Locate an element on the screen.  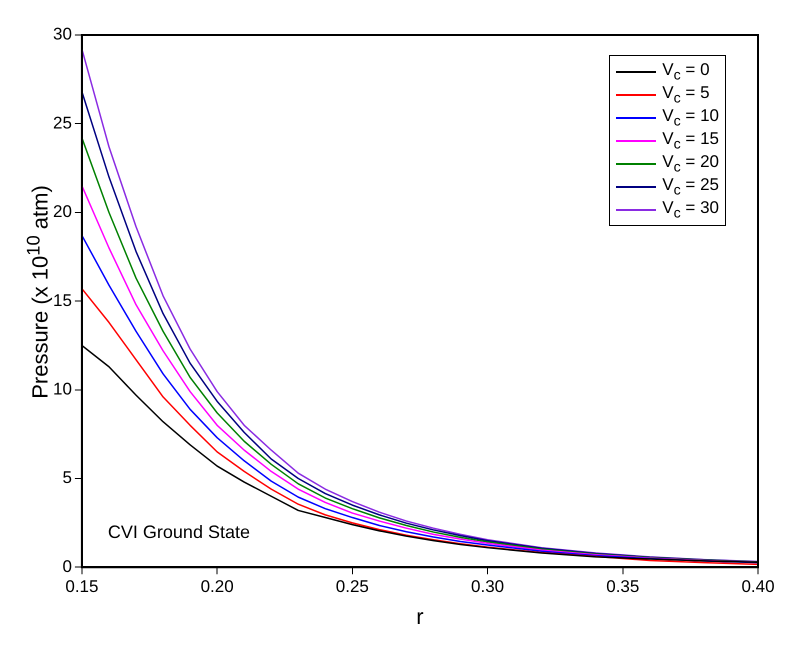
annotation: CVI Ground State is located at coordinates (179, 533).